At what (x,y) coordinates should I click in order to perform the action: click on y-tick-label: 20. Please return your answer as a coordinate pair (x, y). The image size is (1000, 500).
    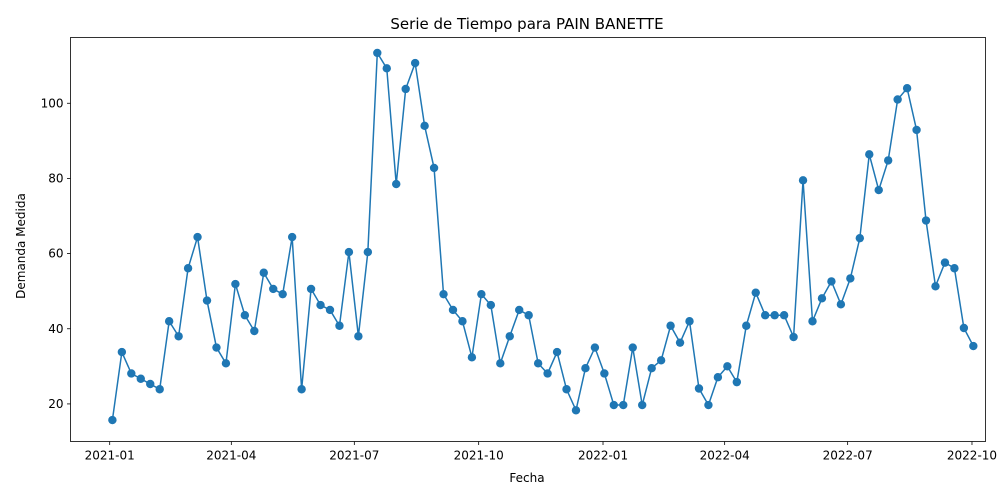
    Looking at the image, I should click on (55, 404).